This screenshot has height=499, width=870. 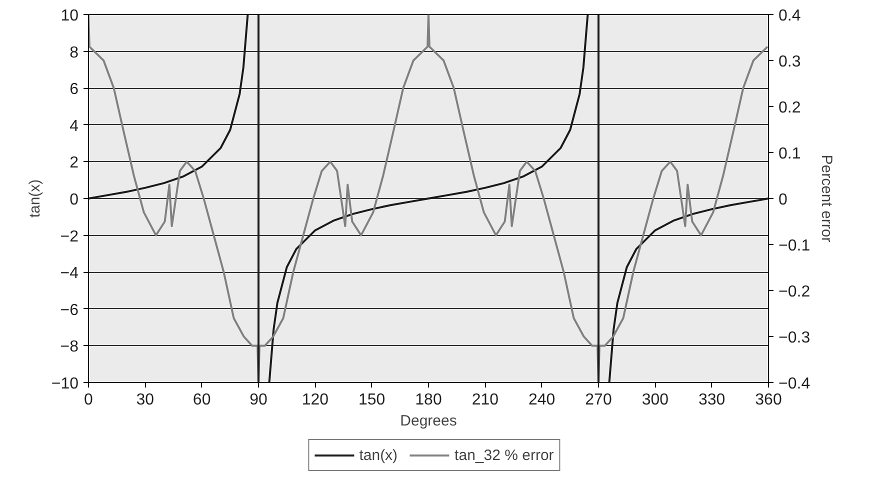 What do you see at coordinates (74, 89) in the screenshot?
I see `y-tick-label: 6` at bounding box center [74, 89].